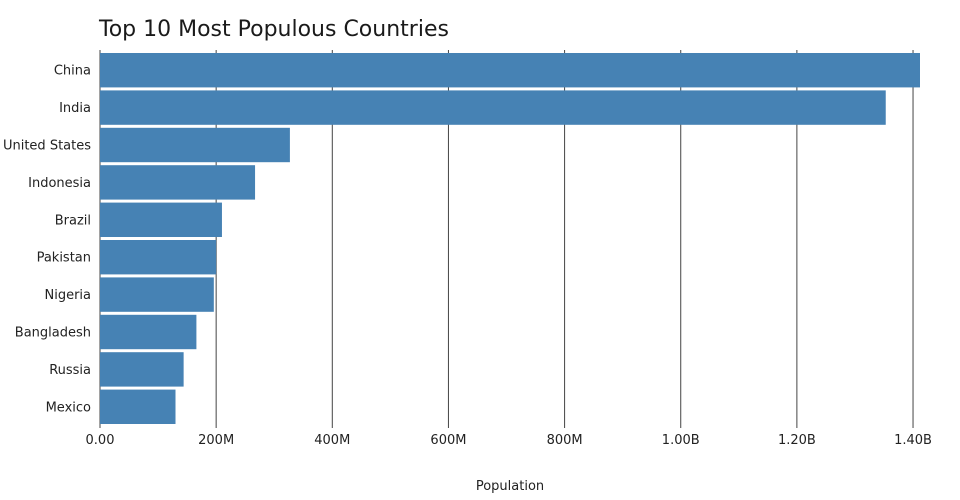 The width and height of the screenshot is (960, 500). I want to click on bar-india, so click(493, 107).